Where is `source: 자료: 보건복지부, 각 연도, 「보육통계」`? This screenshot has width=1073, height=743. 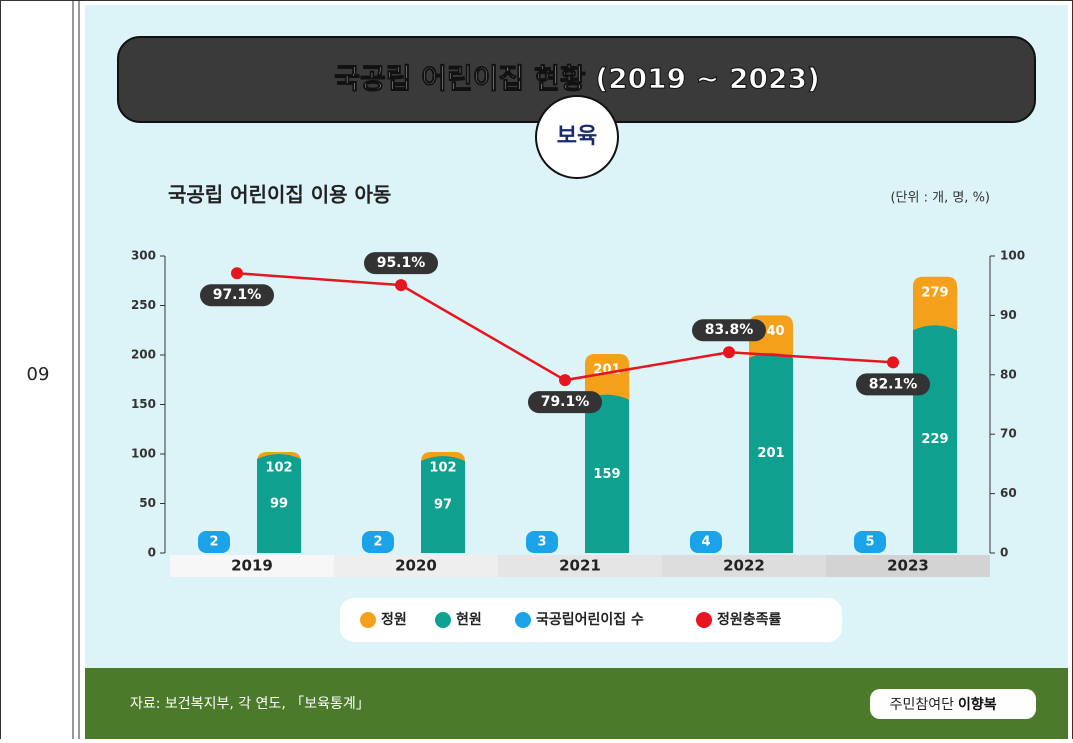 source: 자료: 보건복지부, 각 연도, 「보육통계」 is located at coordinates (250, 704).